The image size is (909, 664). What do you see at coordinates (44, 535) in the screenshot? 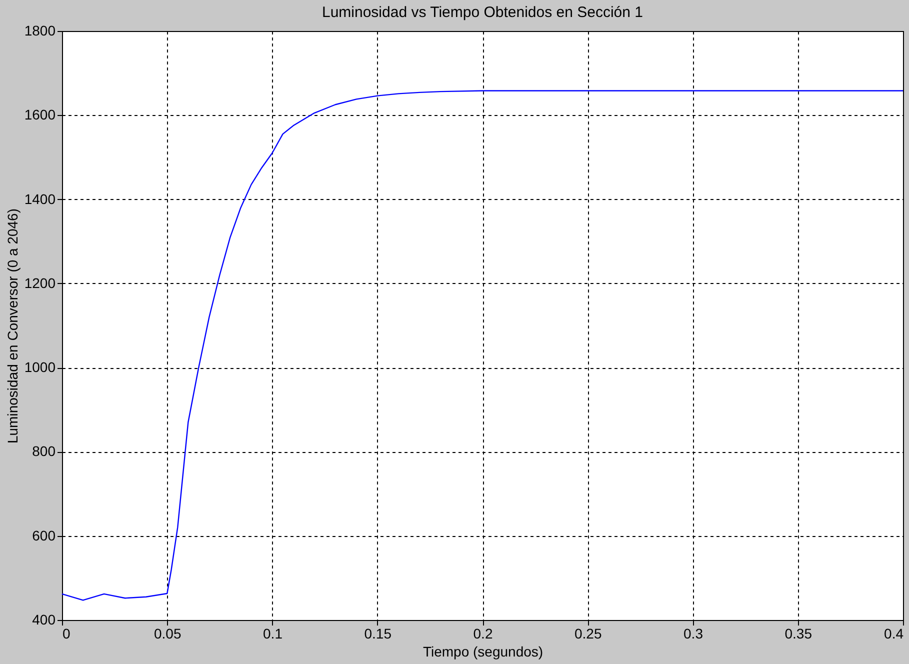
I see `y-tick-label: 600` at bounding box center [44, 535].